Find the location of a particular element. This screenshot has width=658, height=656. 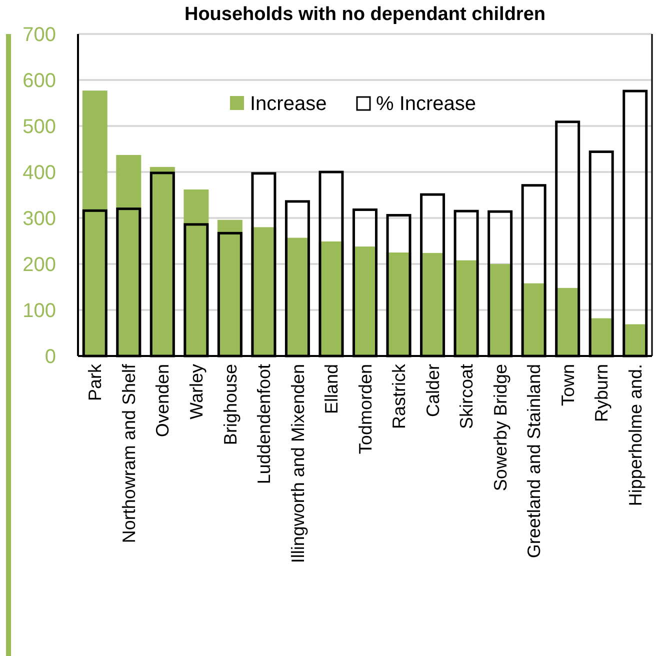

y-tick-label: 100 is located at coordinates (39, 311).